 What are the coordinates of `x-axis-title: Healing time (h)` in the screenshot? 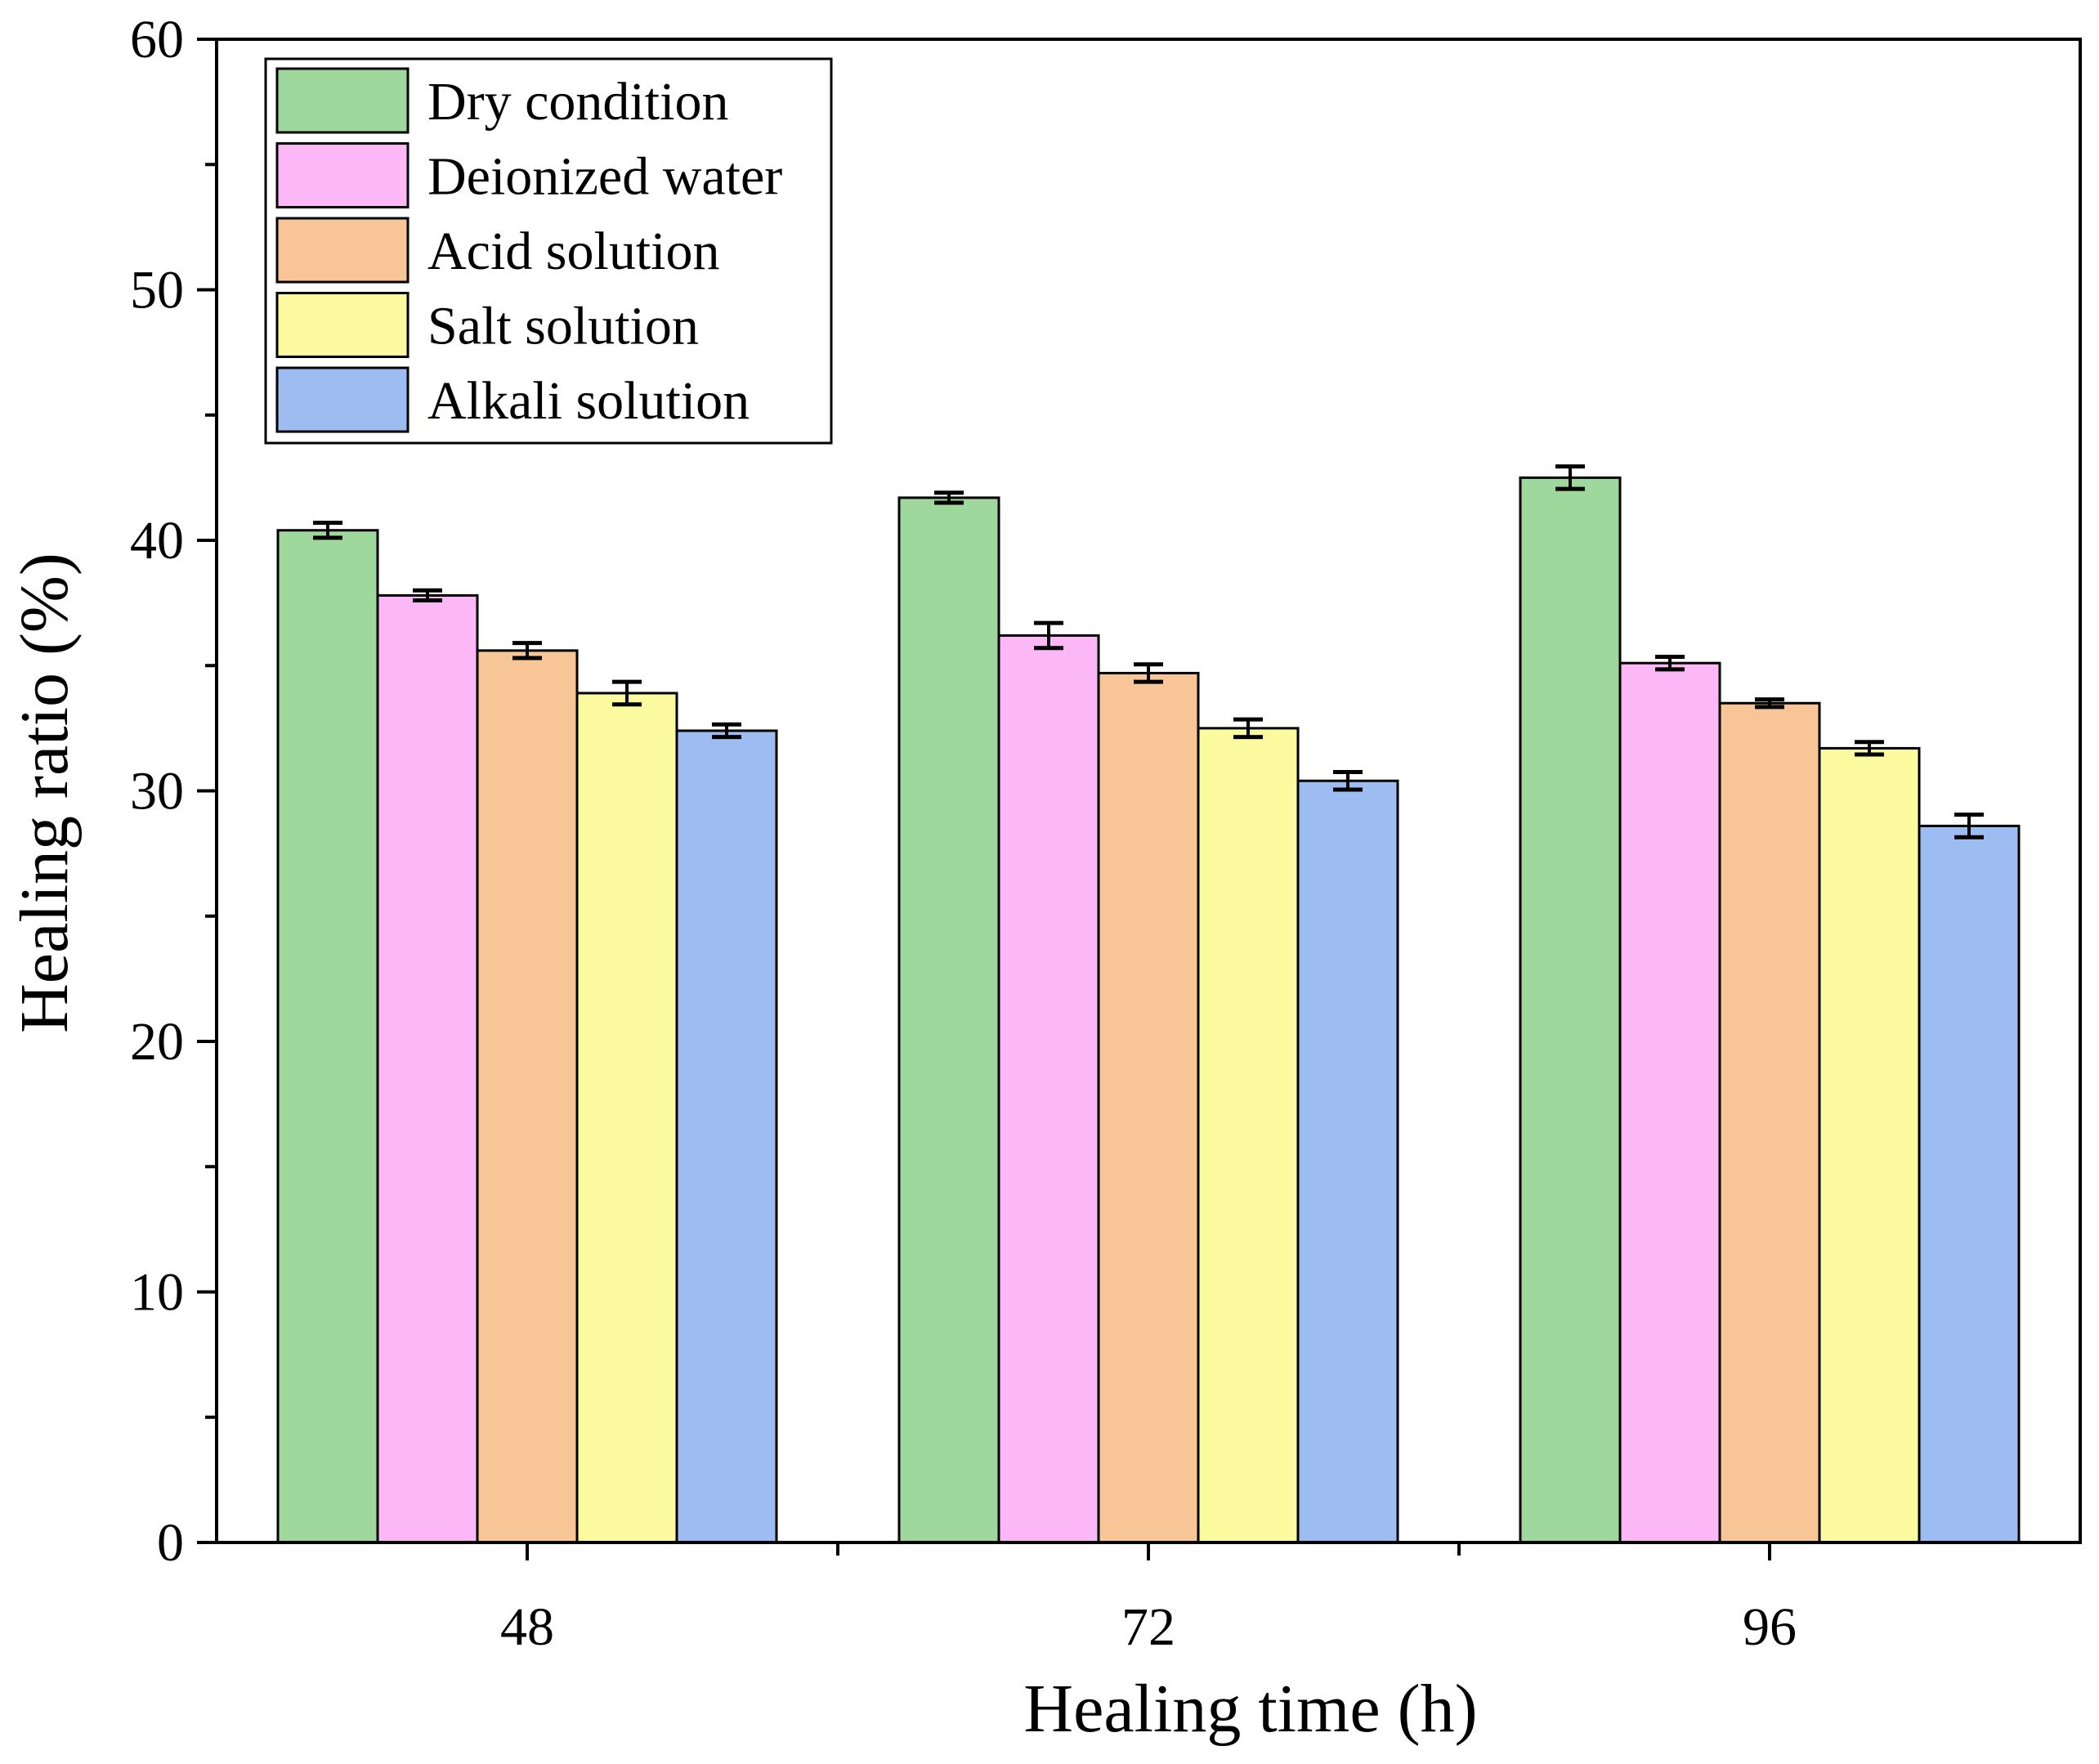 It's located at (1250, 1709).